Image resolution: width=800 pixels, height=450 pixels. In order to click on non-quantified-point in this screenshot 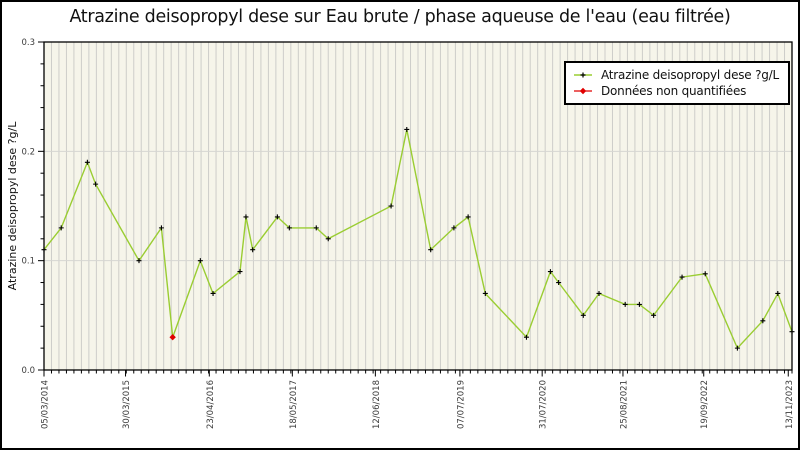, I will do `click(172, 337)`.